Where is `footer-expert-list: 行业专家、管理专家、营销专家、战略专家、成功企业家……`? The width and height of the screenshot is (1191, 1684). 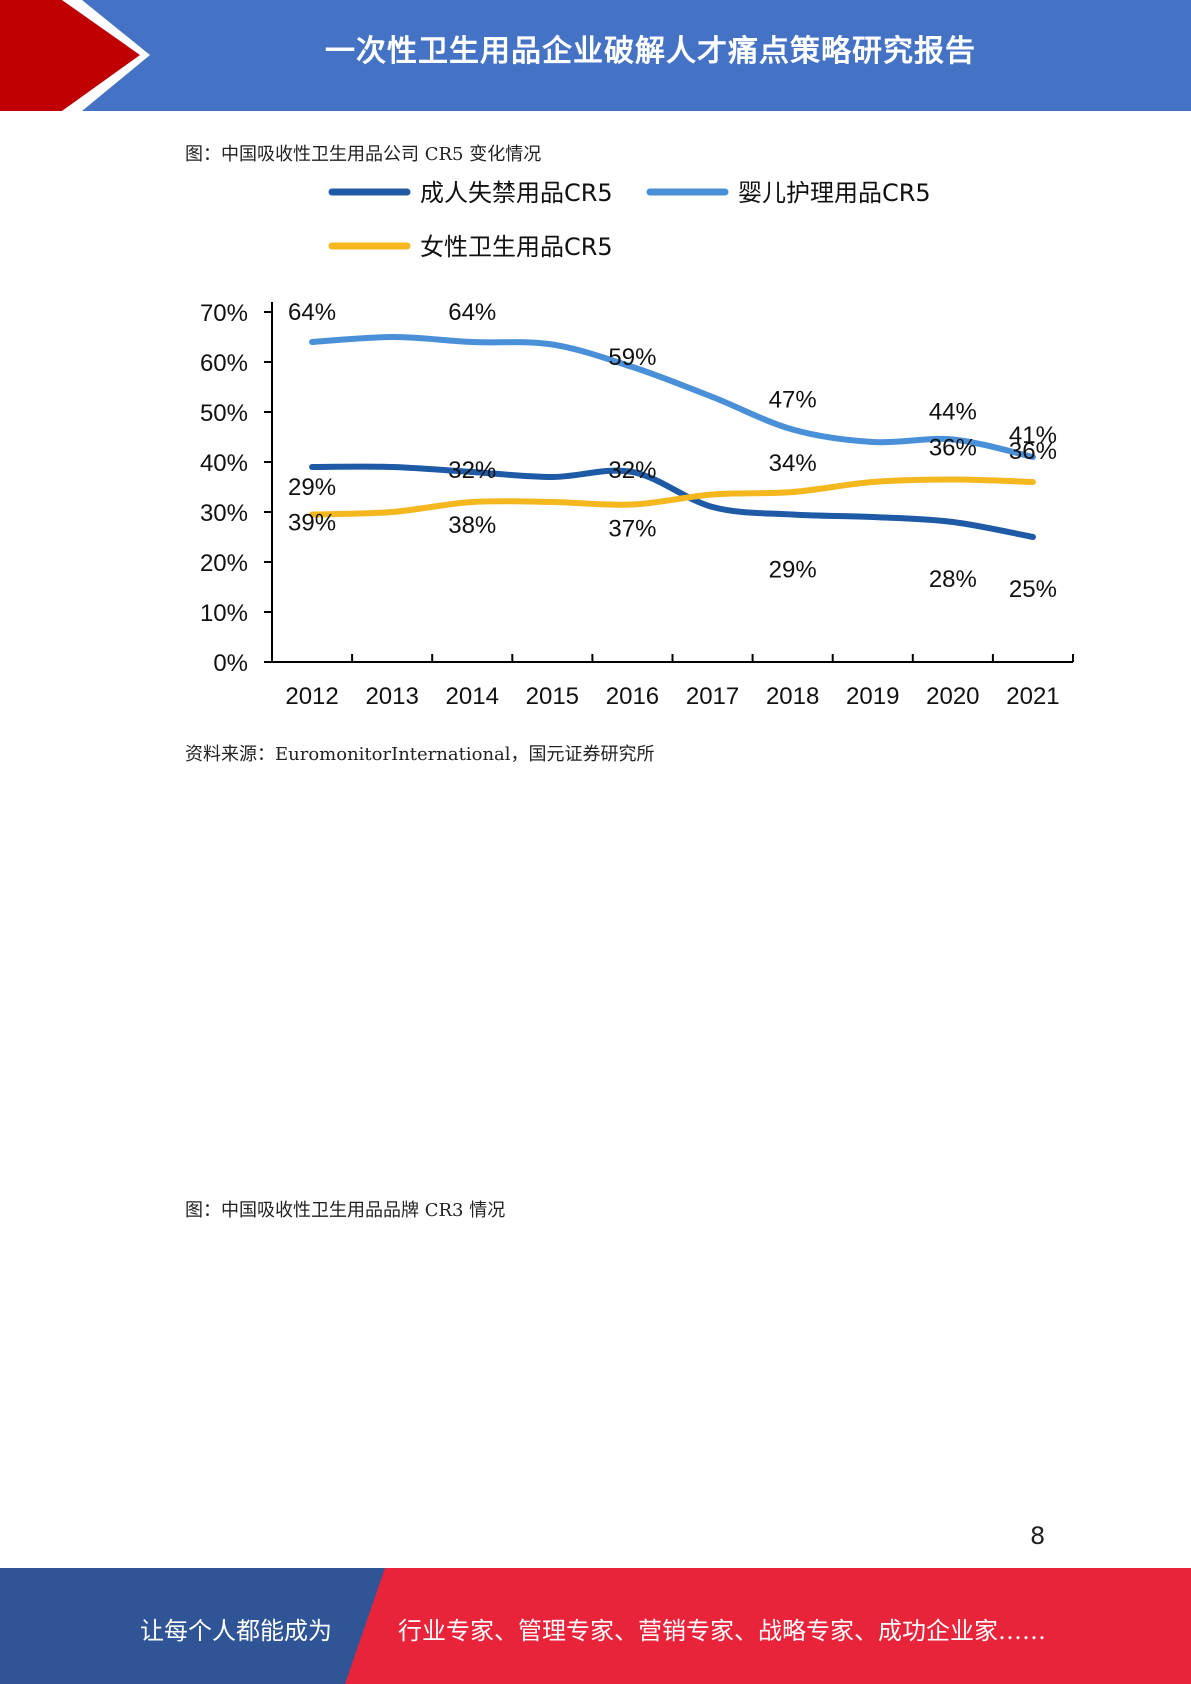
footer-expert-list: 行业专家、管理专家、营销专家、战略专家、成功企业家…… is located at coordinates (722, 1631).